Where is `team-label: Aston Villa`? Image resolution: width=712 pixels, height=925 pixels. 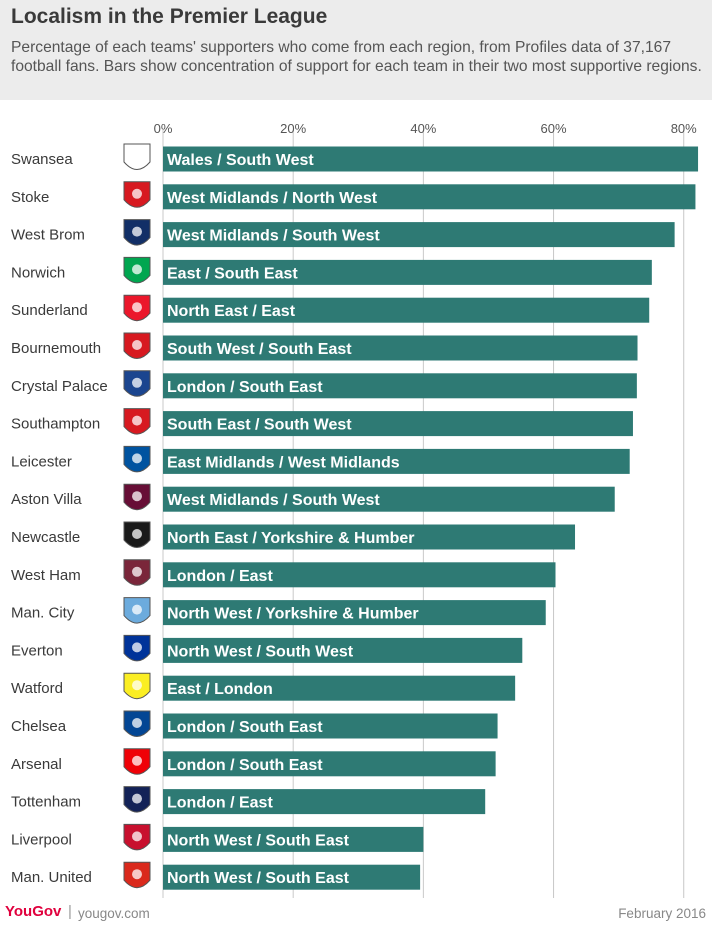 team-label: Aston Villa is located at coordinates (46, 499).